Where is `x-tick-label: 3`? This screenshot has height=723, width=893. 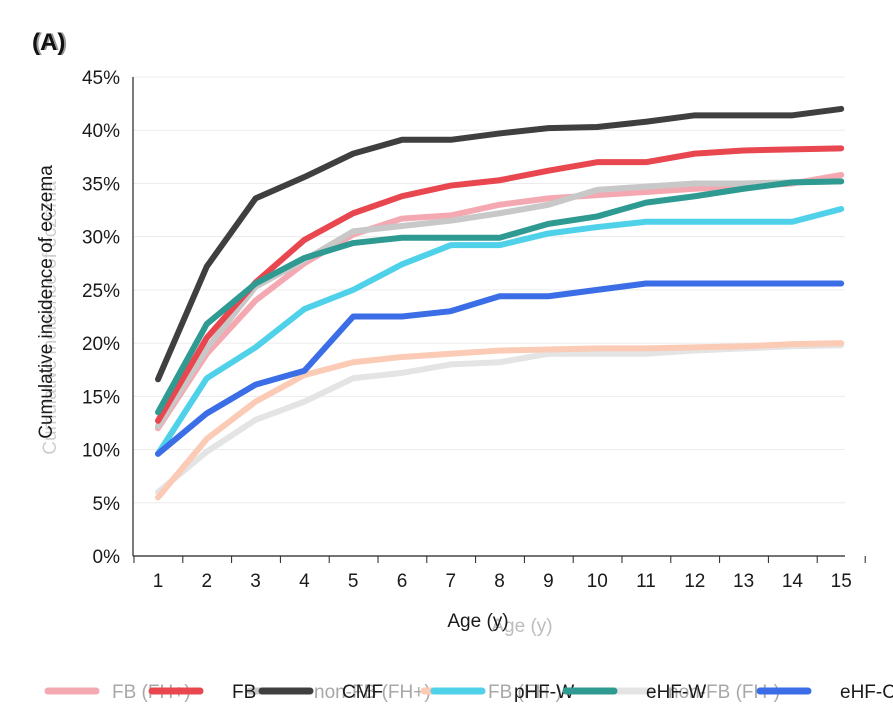 x-tick-label: 3 is located at coordinates (255, 581).